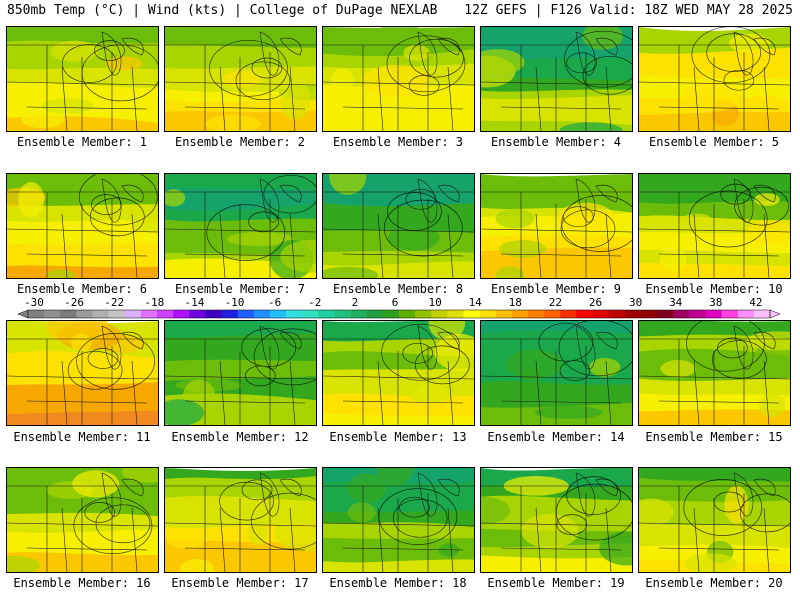  What do you see at coordinates (476, 302) in the screenshot?
I see `colorbar-tick-label: 14` at bounding box center [476, 302].